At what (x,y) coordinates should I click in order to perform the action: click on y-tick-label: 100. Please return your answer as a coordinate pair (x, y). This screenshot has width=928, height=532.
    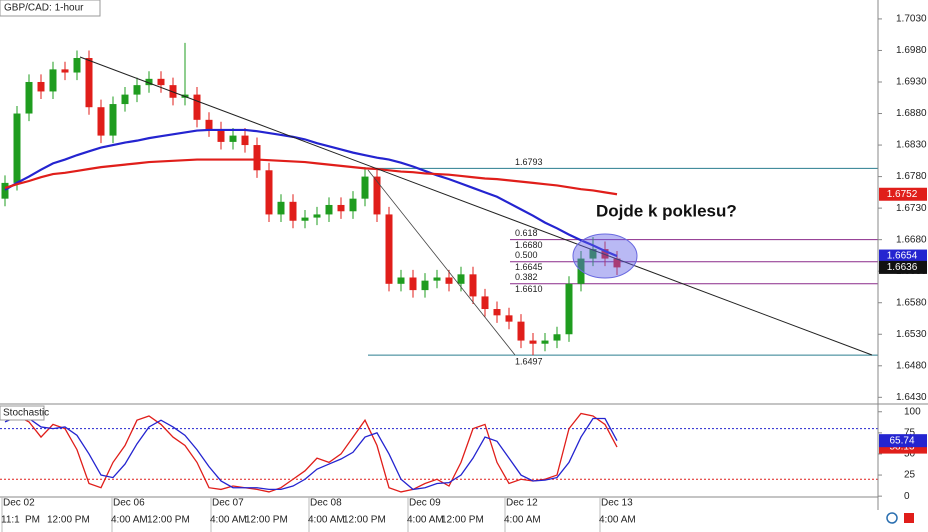
    Looking at the image, I should click on (912, 411).